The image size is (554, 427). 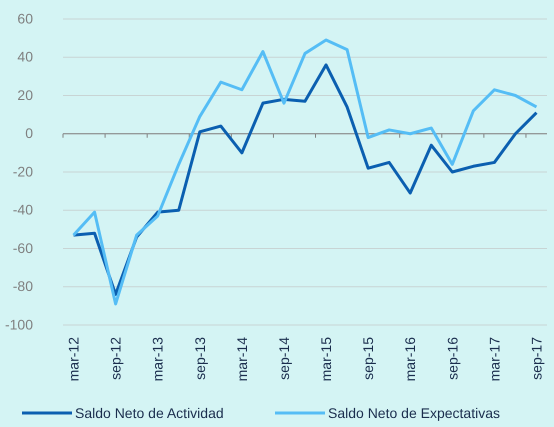 I want to click on y-tick-label: 60, so click(x=25, y=18).